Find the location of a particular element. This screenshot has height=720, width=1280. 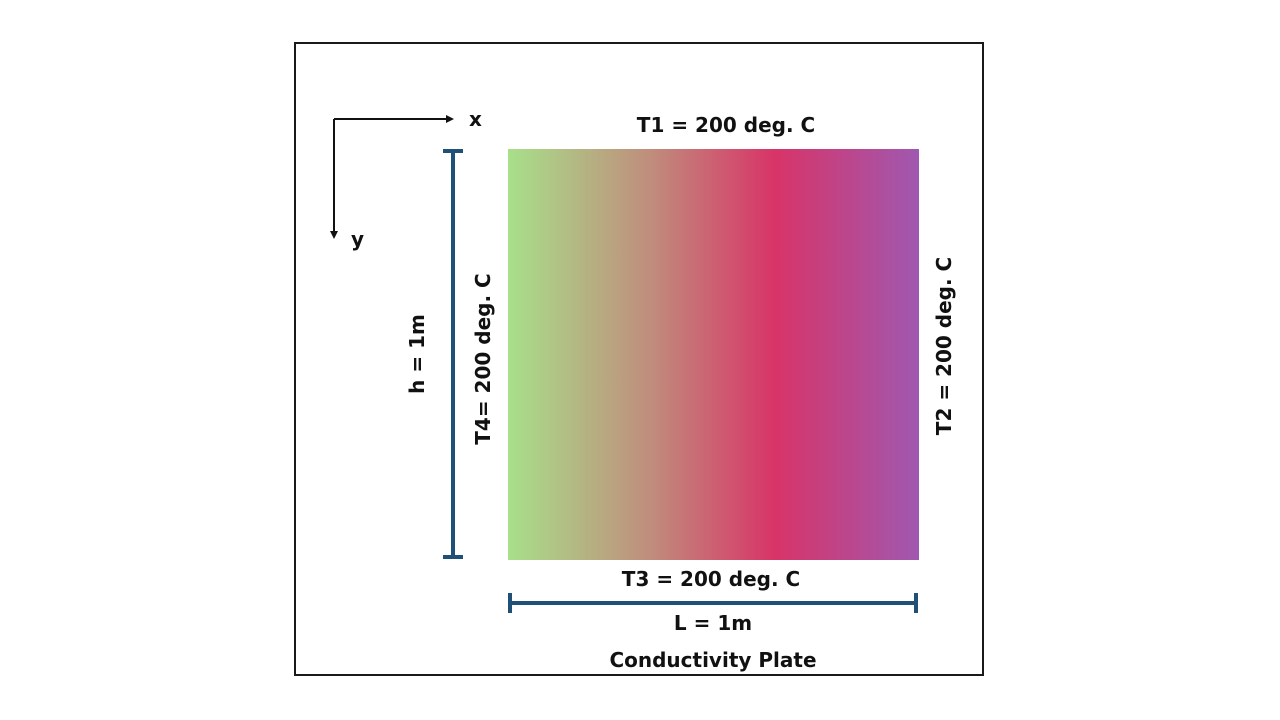

boundary-bottom-label: T3 = 200 deg. C is located at coordinates (711, 579).